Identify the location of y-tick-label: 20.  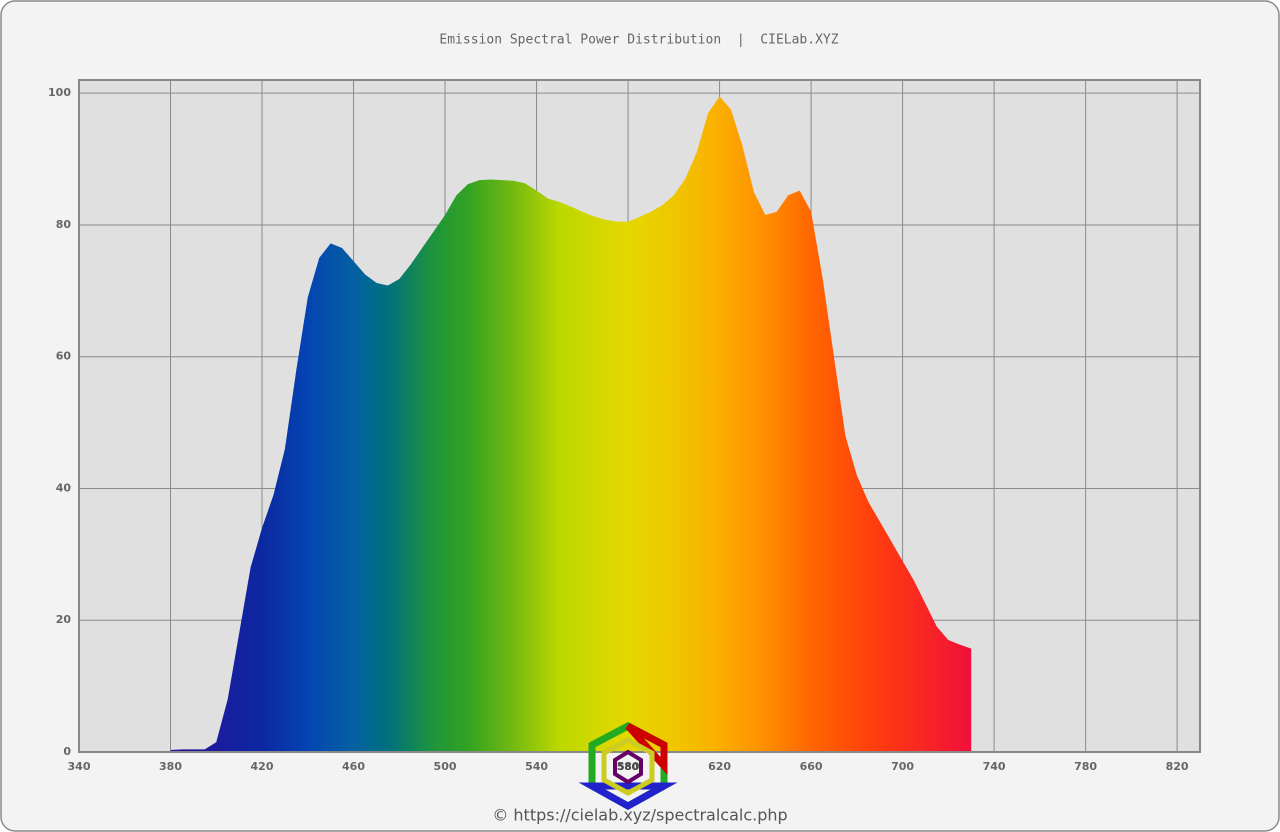
(64, 619).